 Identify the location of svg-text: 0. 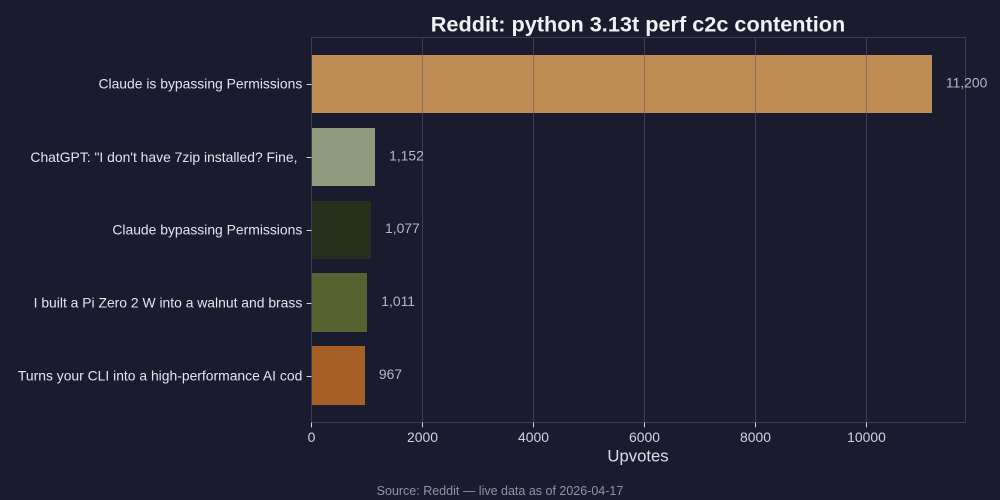
(312, 437).